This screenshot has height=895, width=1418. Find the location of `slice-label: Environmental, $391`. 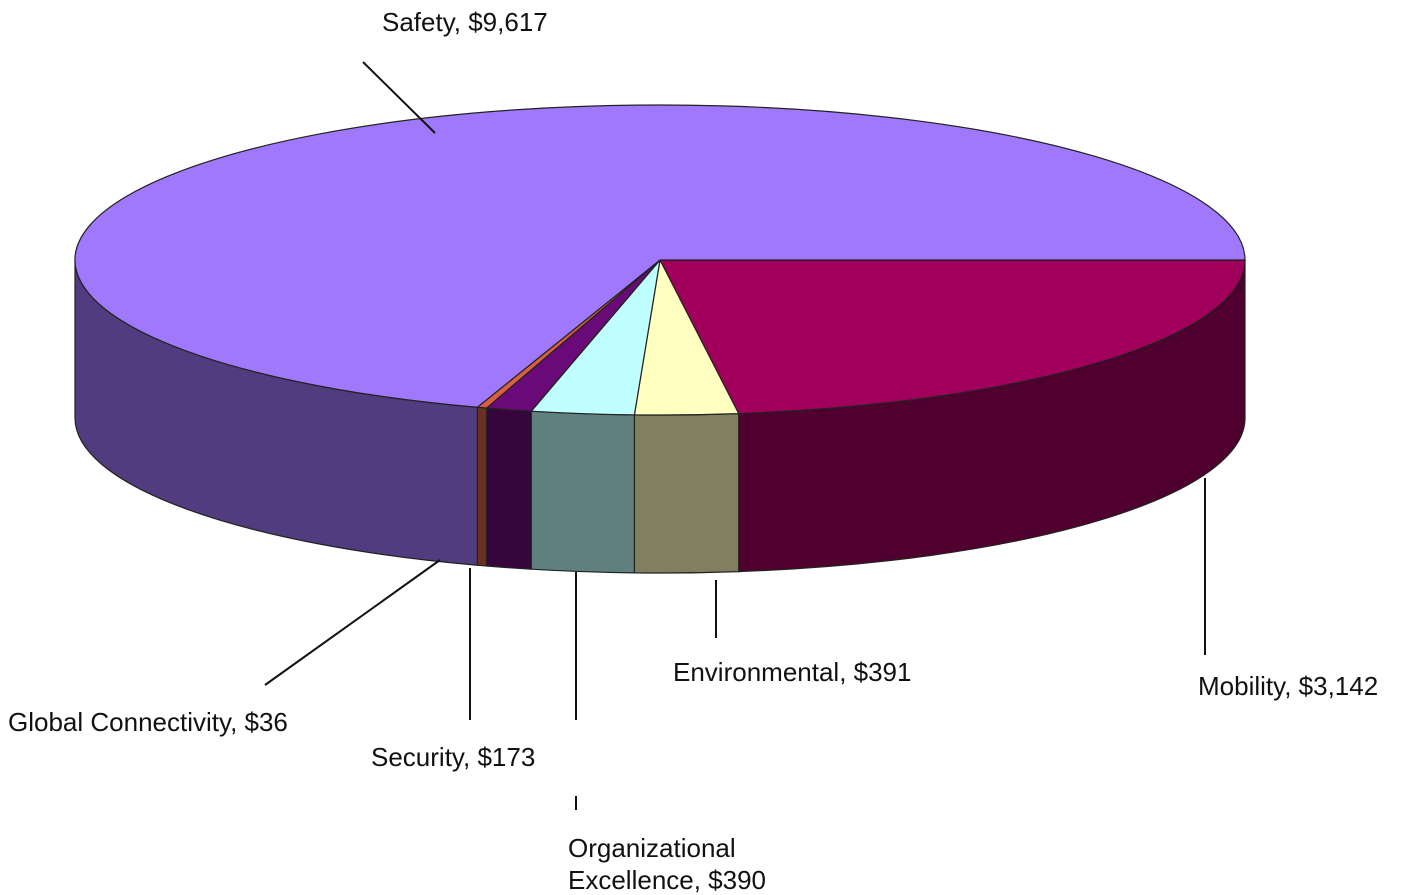

slice-label: Environmental, $391 is located at coordinates (792, 672).